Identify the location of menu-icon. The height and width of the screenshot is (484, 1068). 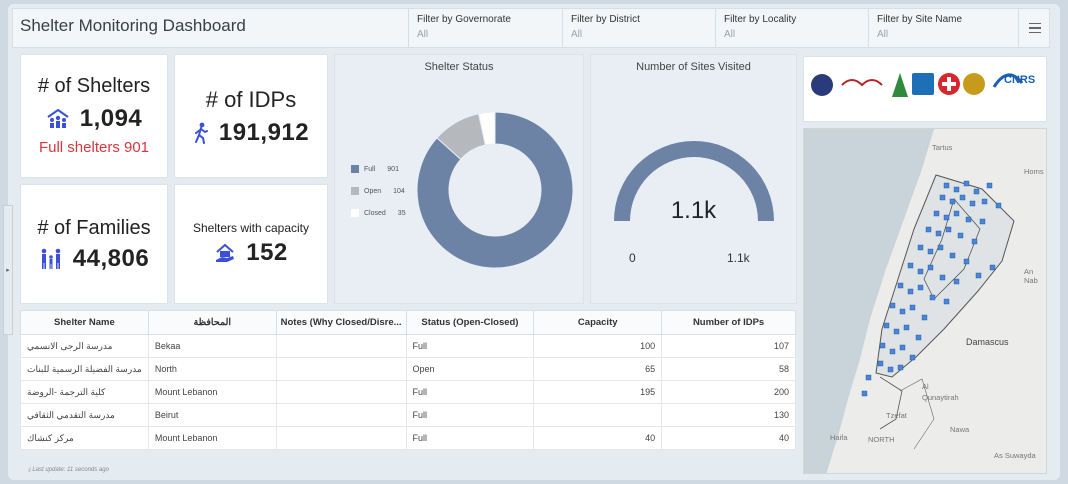
(1034, 28).